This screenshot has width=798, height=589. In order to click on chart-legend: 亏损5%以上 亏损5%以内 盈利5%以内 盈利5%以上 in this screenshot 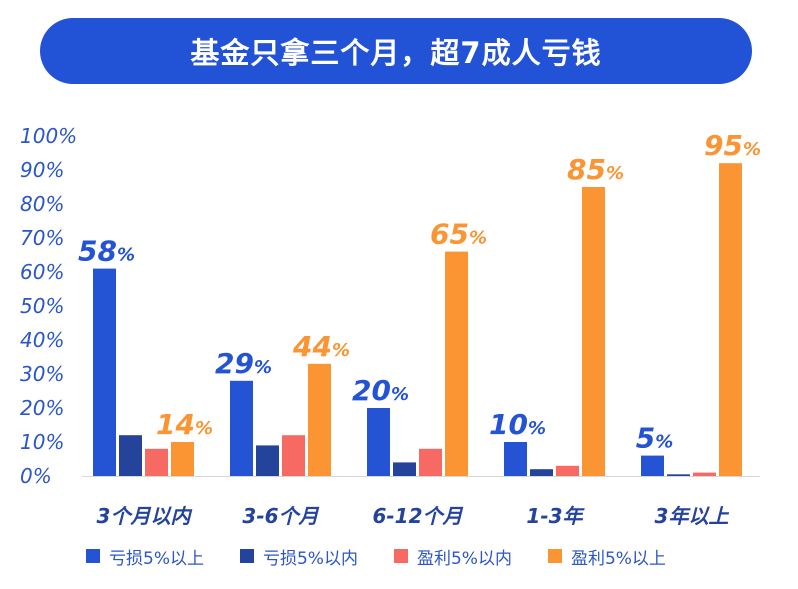, I will do `click(426, 556)`.